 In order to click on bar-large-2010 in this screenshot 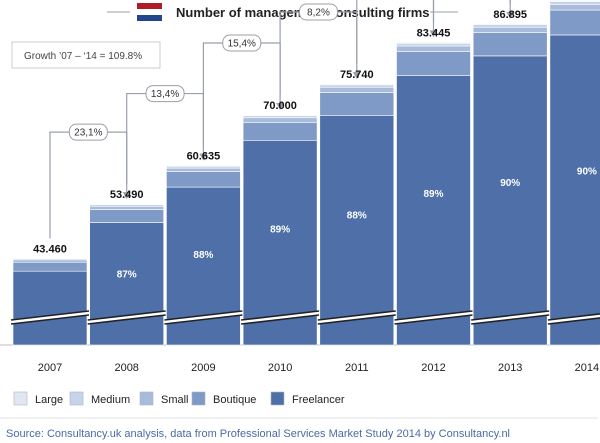, I will do `click(280, 115)`.